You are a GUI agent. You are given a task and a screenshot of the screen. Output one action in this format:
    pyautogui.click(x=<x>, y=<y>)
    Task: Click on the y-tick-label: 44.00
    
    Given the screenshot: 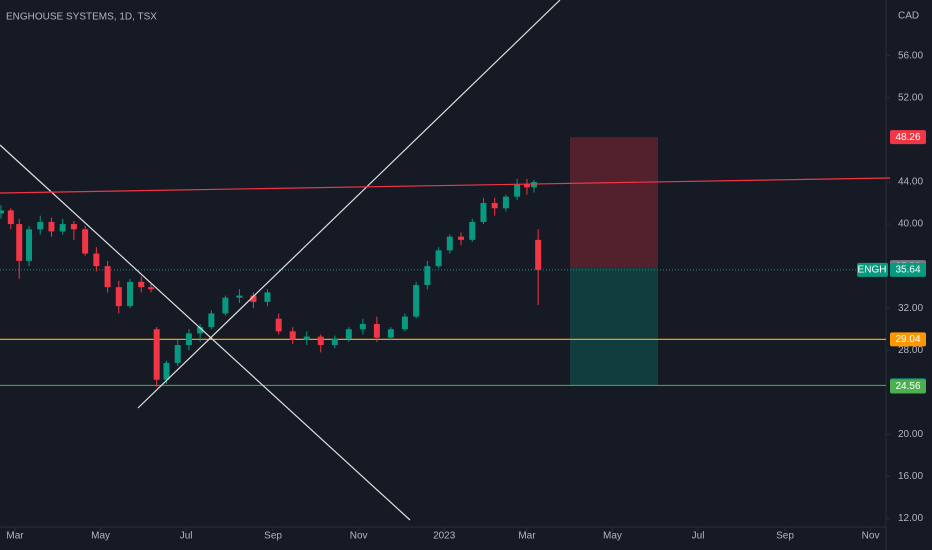 What is the action you would take?
    pyautogui.click(x=910, y=182)
    